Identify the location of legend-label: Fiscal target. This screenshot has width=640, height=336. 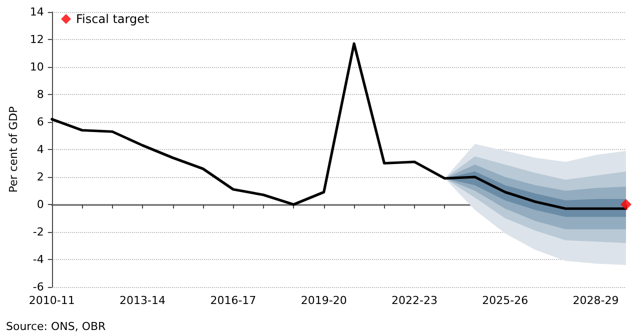
(113, 19).